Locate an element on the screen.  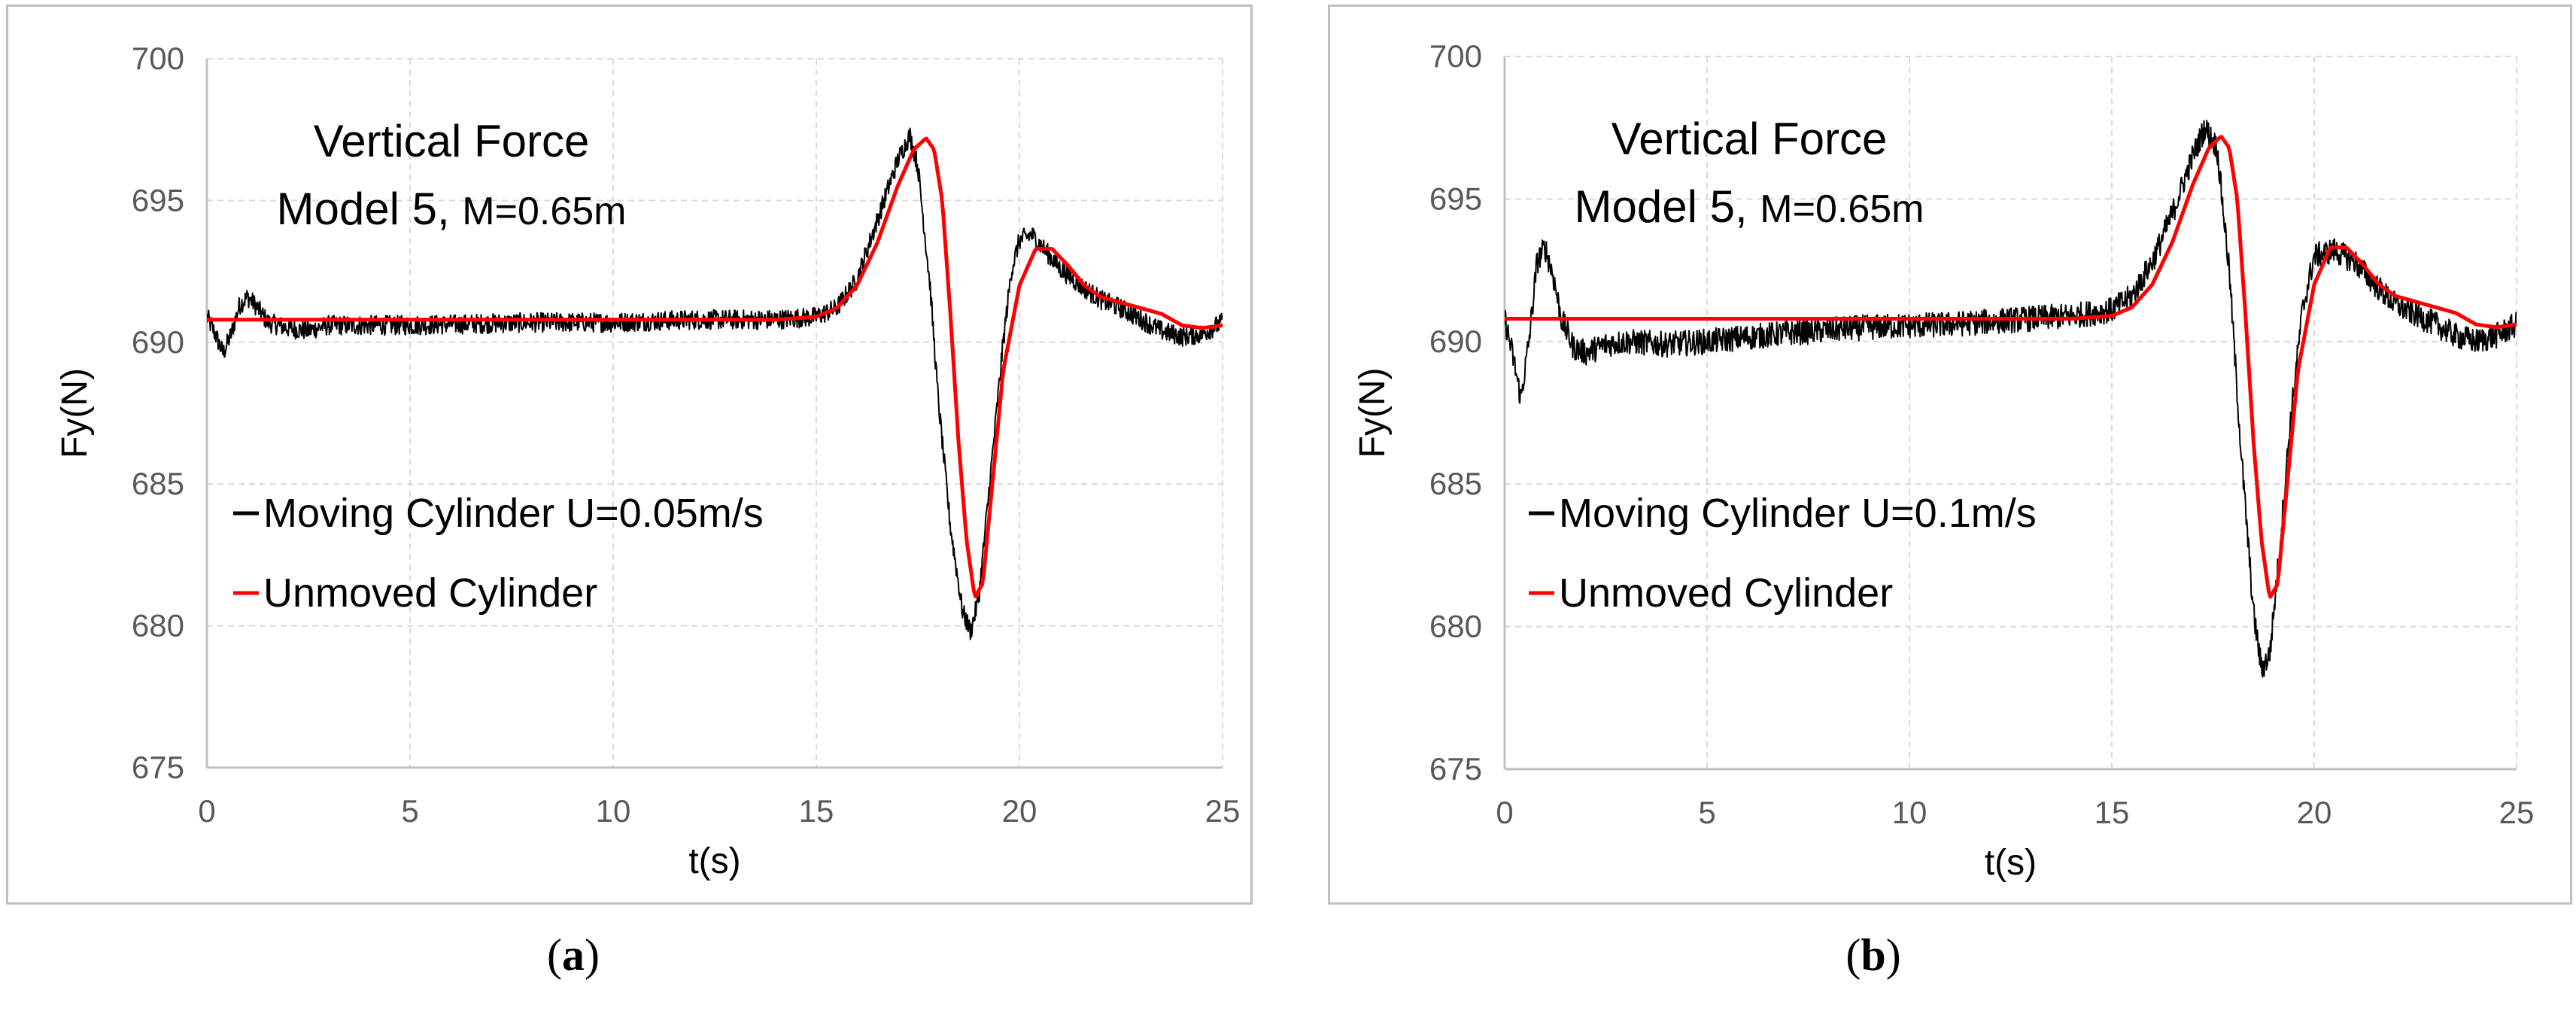
caption-a-label: a is located at coordinates (573, 955).